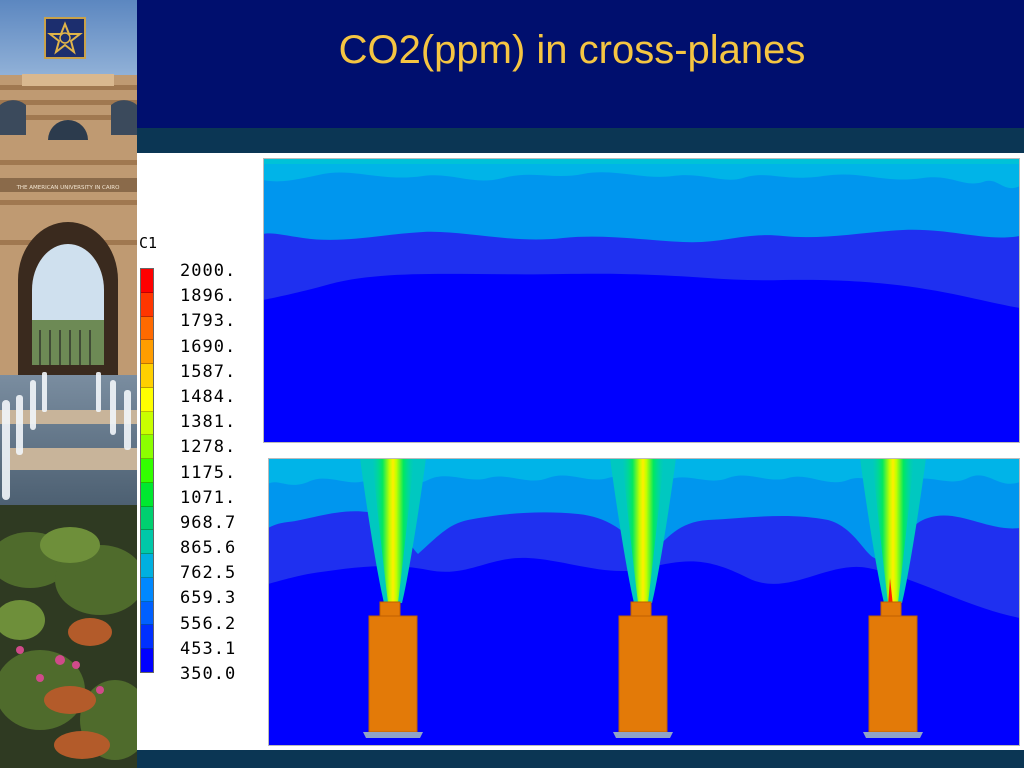  Describe the element at coordinates (208, 422) in the screenshot. I see `legend-value: 1381.` at that location.